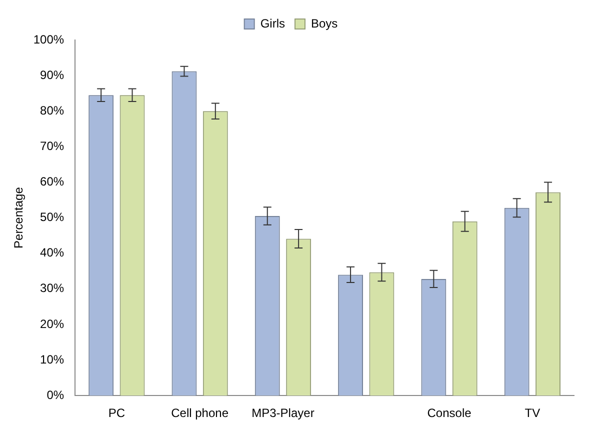 This screenshot has height=432, width=592. I want to click on legend-label: Boys, so click(324, 23).